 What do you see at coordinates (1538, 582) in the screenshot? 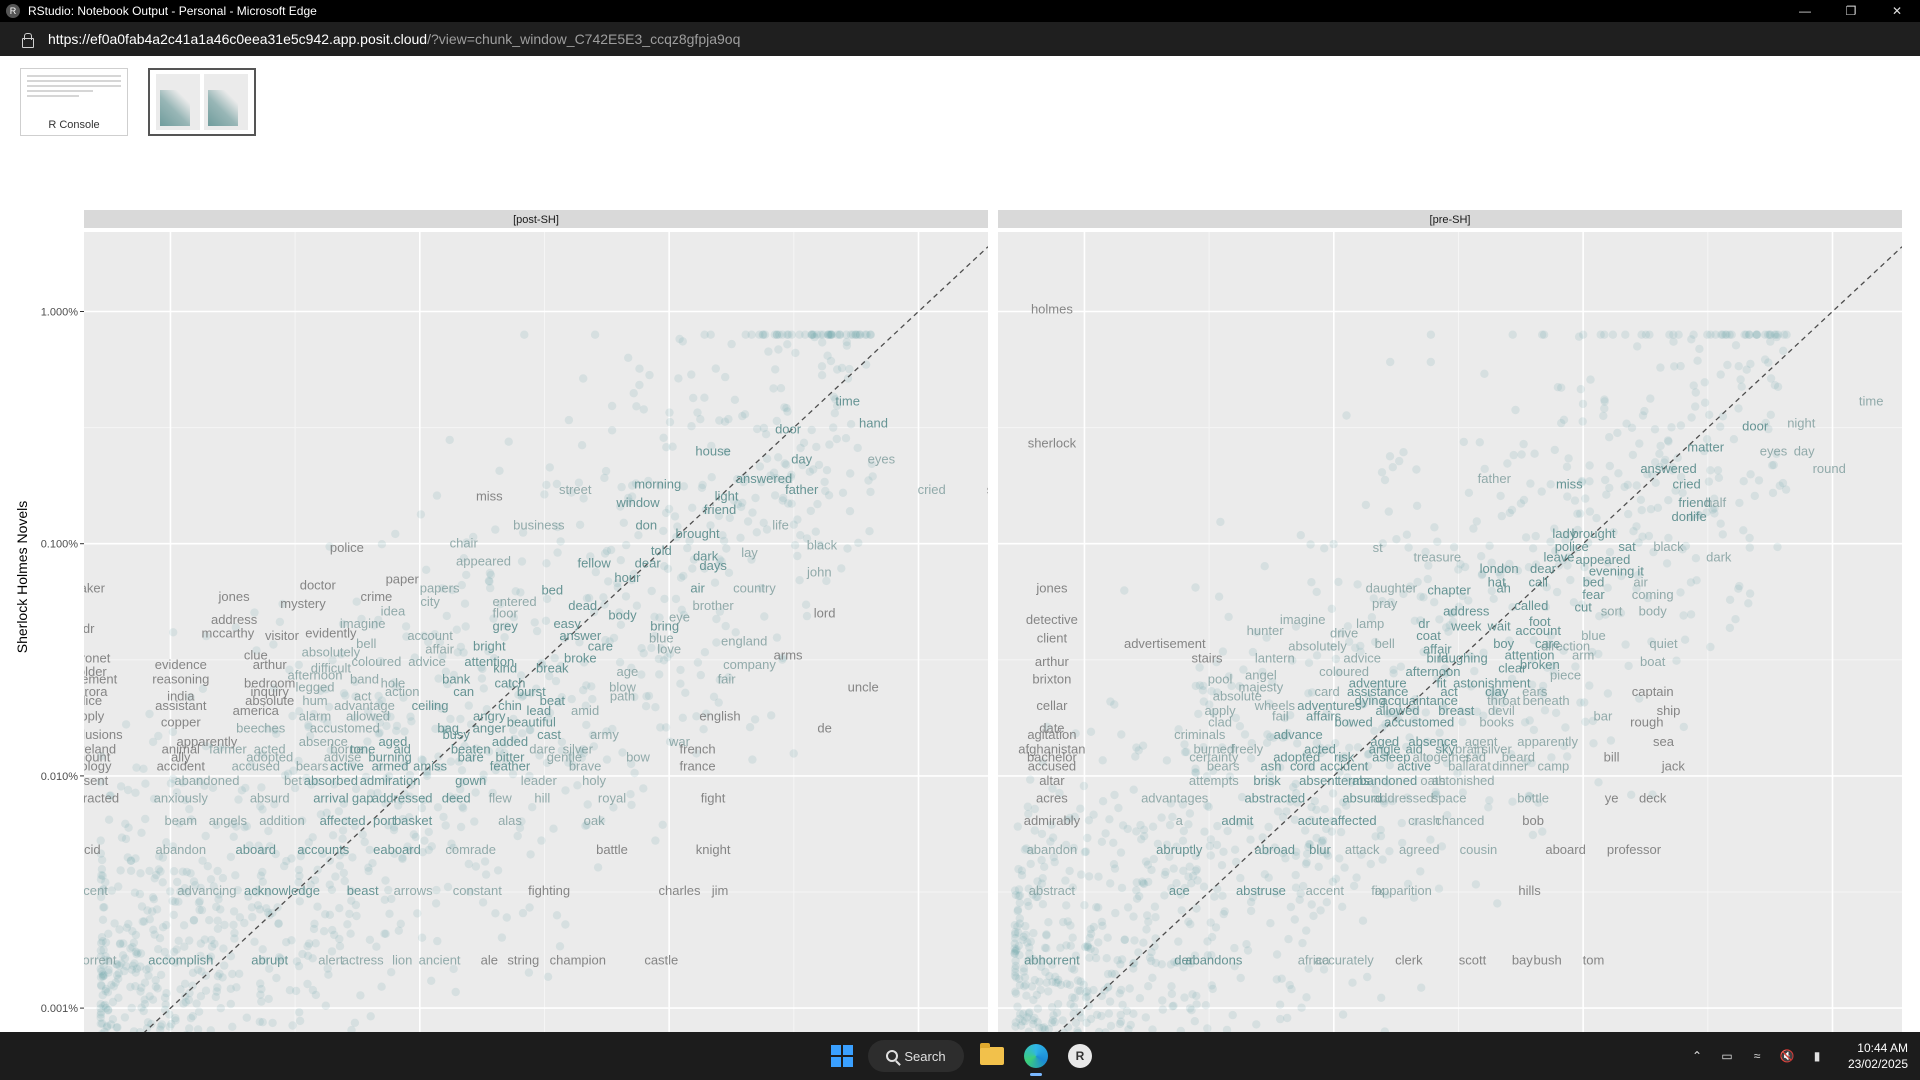
I see `word-label: call` at bounding box center [1538, 582].